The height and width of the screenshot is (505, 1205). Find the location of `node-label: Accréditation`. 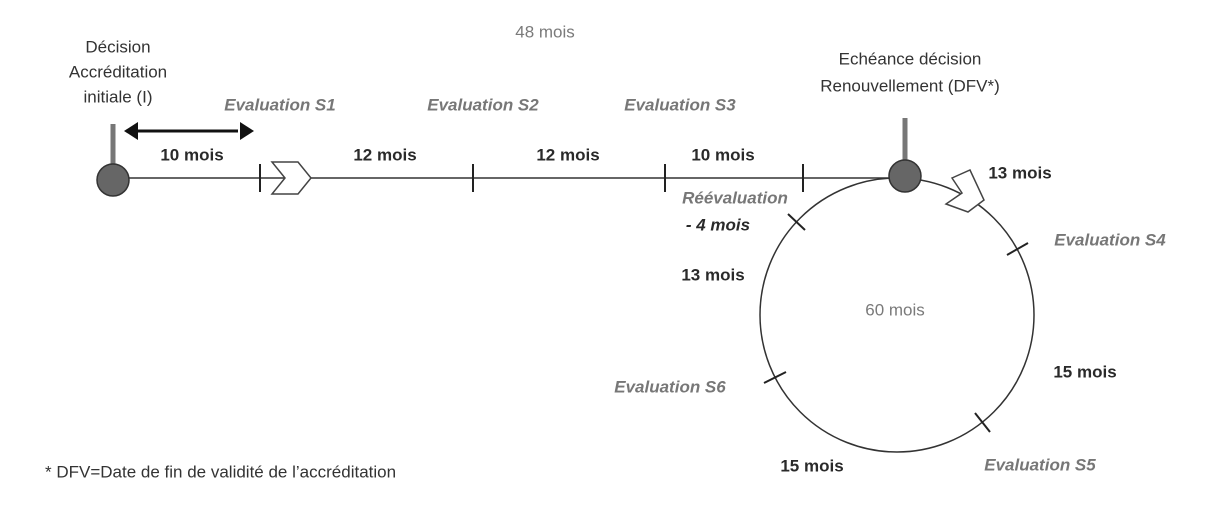

node-label: Accréditation is located at coordinates (118, 71).